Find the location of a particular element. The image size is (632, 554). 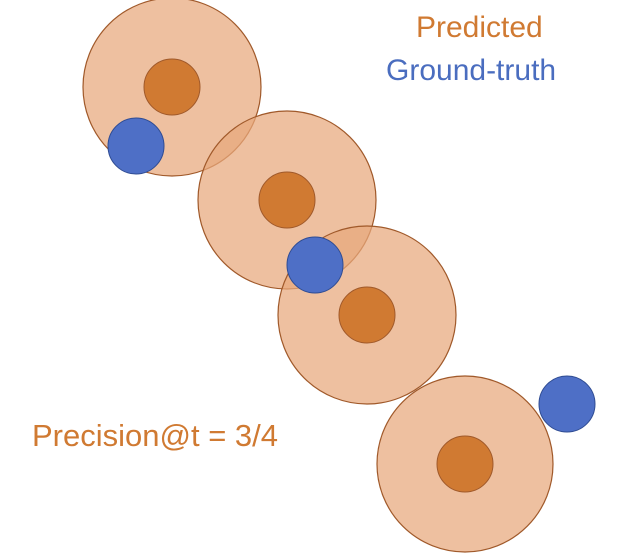

legend-ground-truth-label: Ground-truth is located at coordinates (471, 70).